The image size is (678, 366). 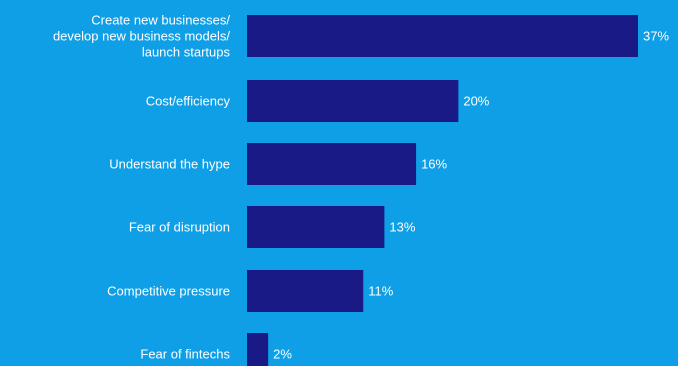 What do you see at coordinates (282, 354) in the screenshot?
I see `value-label: 2%` at bounding box center [282, 354].